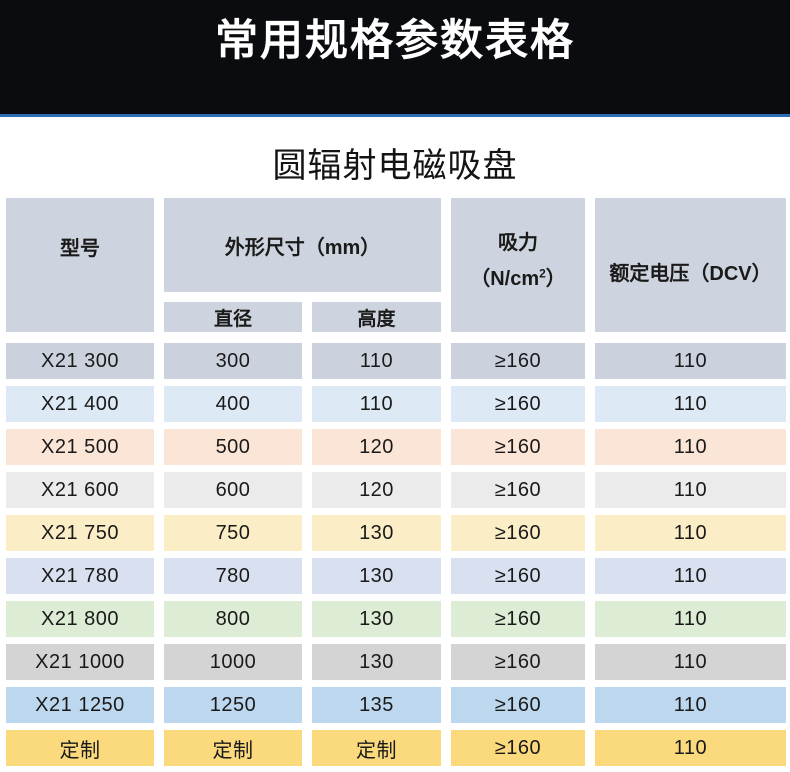  What do you see at coordinates (233, 662) in the screenshot?
I see `diameter-cell: 1000` at bounding box center [233, 662].